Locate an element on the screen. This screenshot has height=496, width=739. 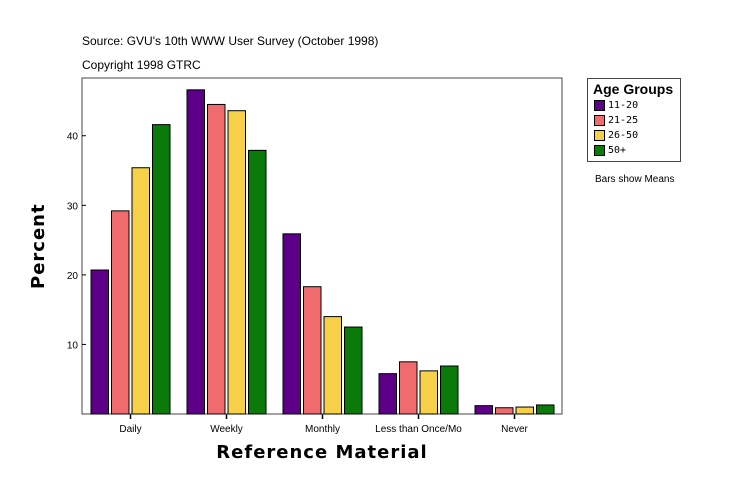
bar-21-25-daily is located at coordinates (120, 312).